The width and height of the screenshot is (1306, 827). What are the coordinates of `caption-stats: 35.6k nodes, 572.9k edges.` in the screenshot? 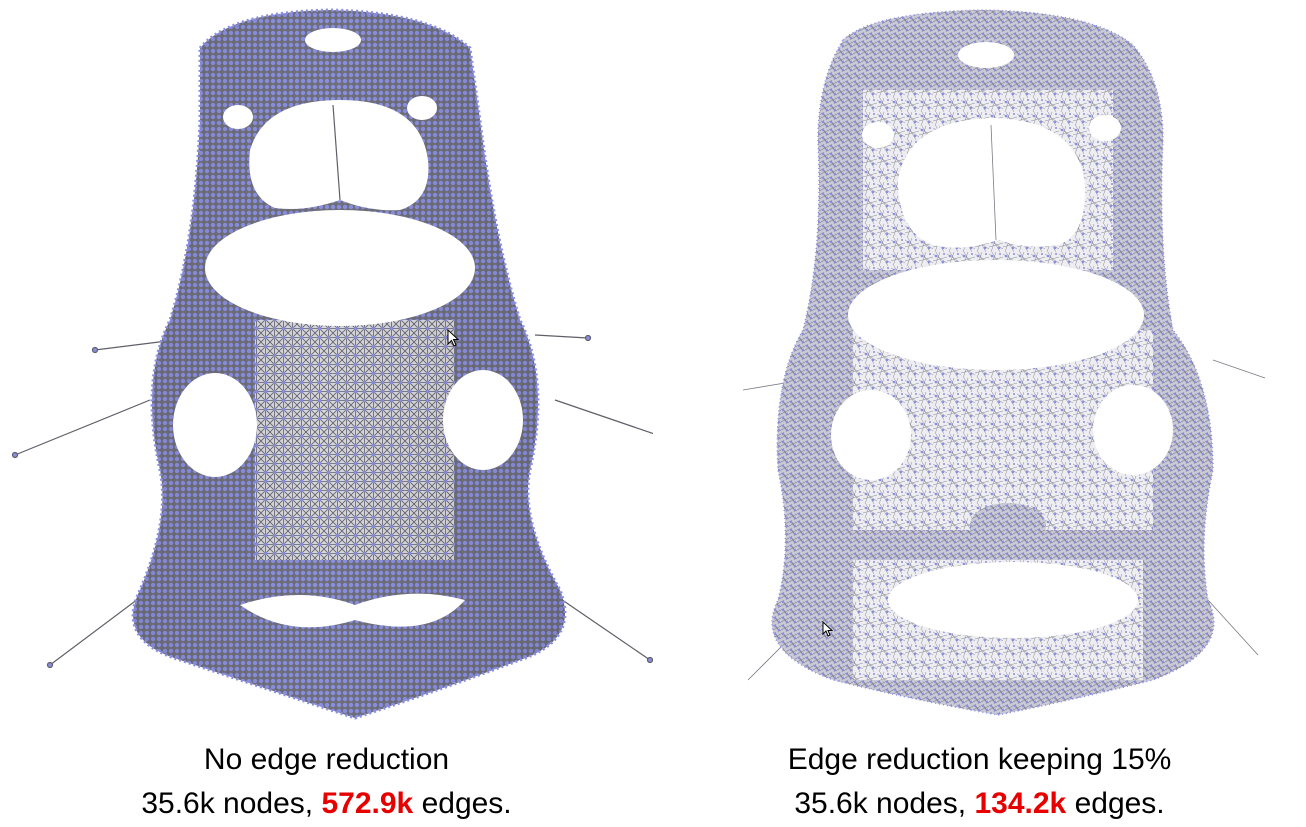 It's located at (326, 804).